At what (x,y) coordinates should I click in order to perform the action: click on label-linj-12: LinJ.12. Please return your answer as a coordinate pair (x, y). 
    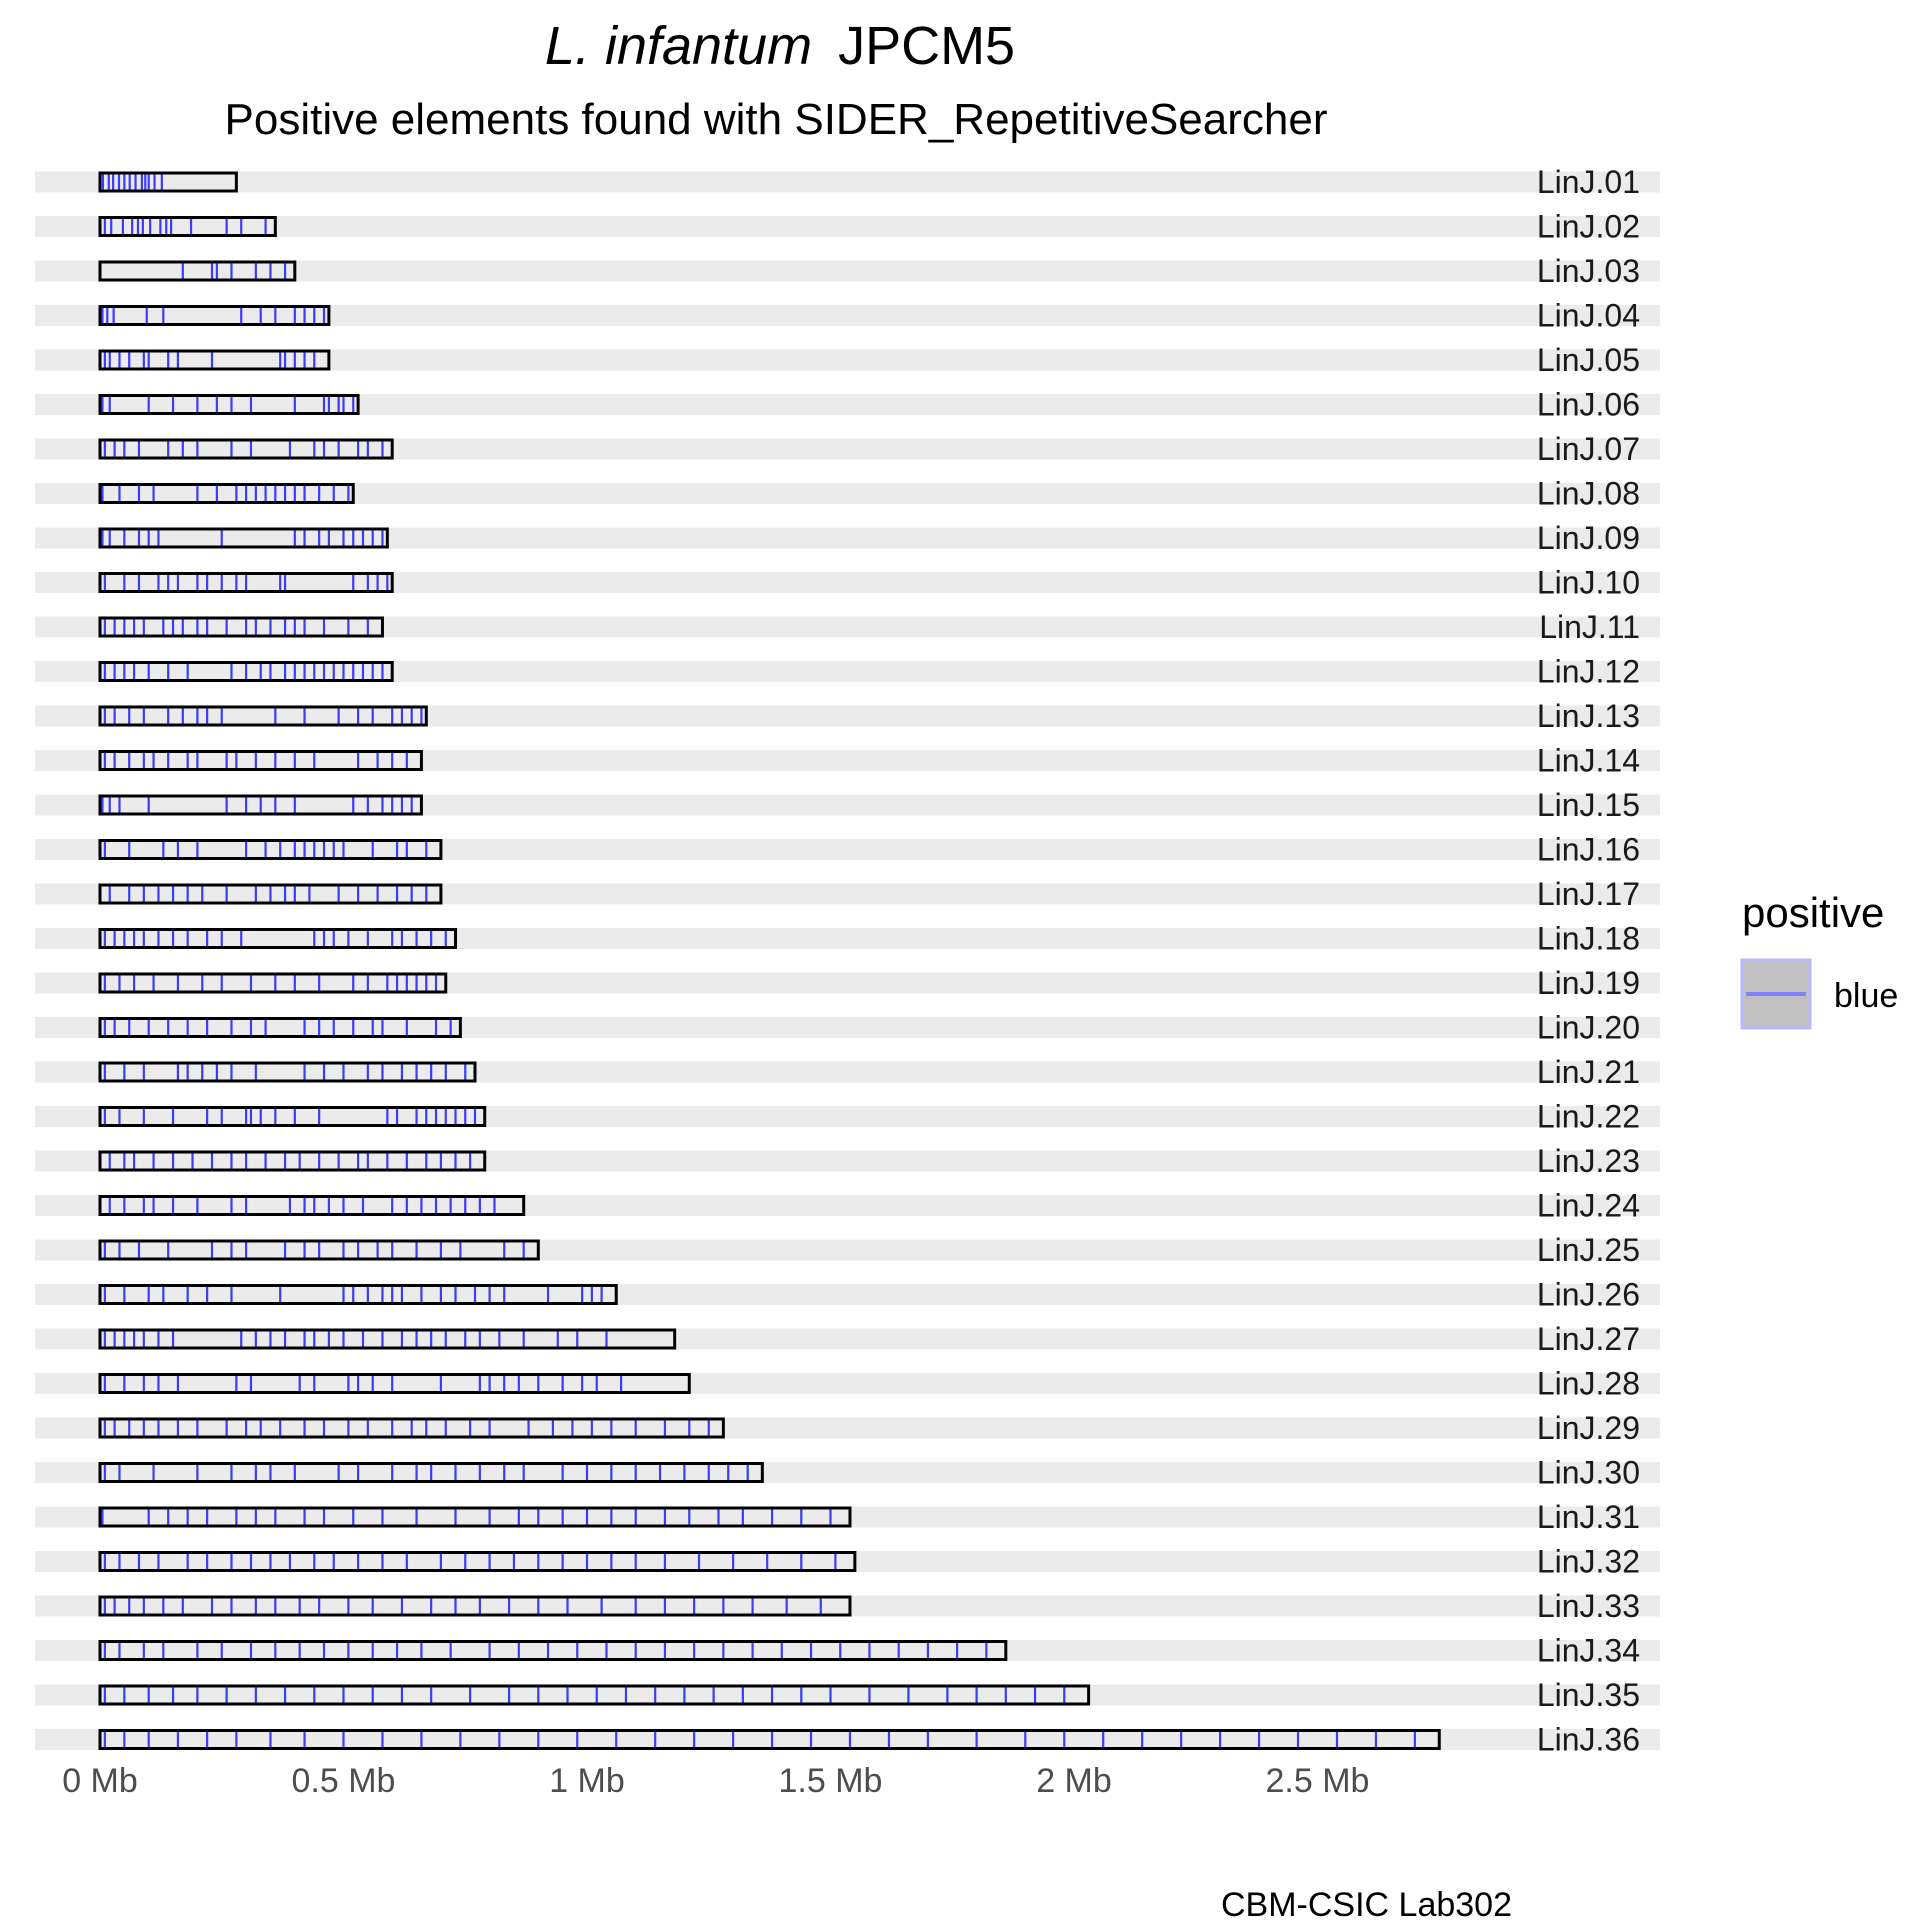
    Looking at the image, I should click on (1588, 672).